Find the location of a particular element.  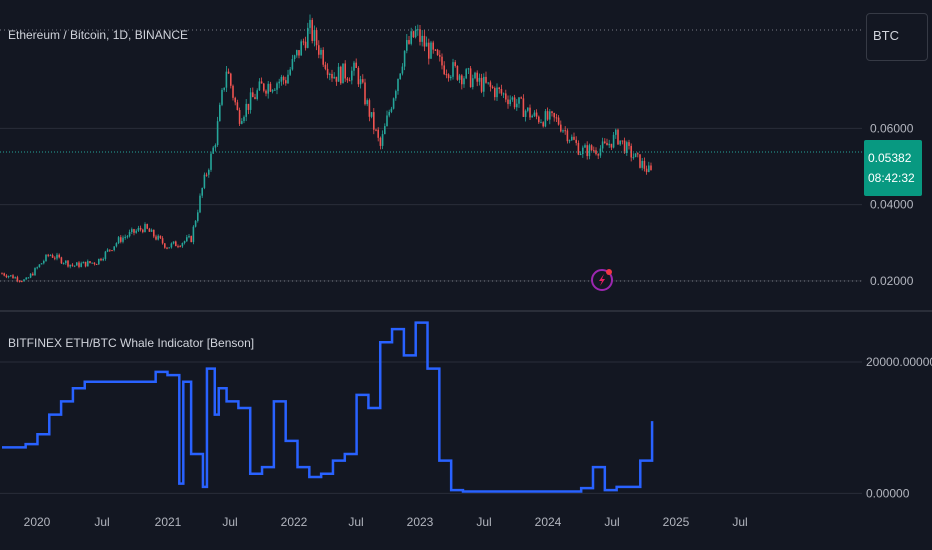

last-price-value: 0.05382 is located at coordinates (890, 158).